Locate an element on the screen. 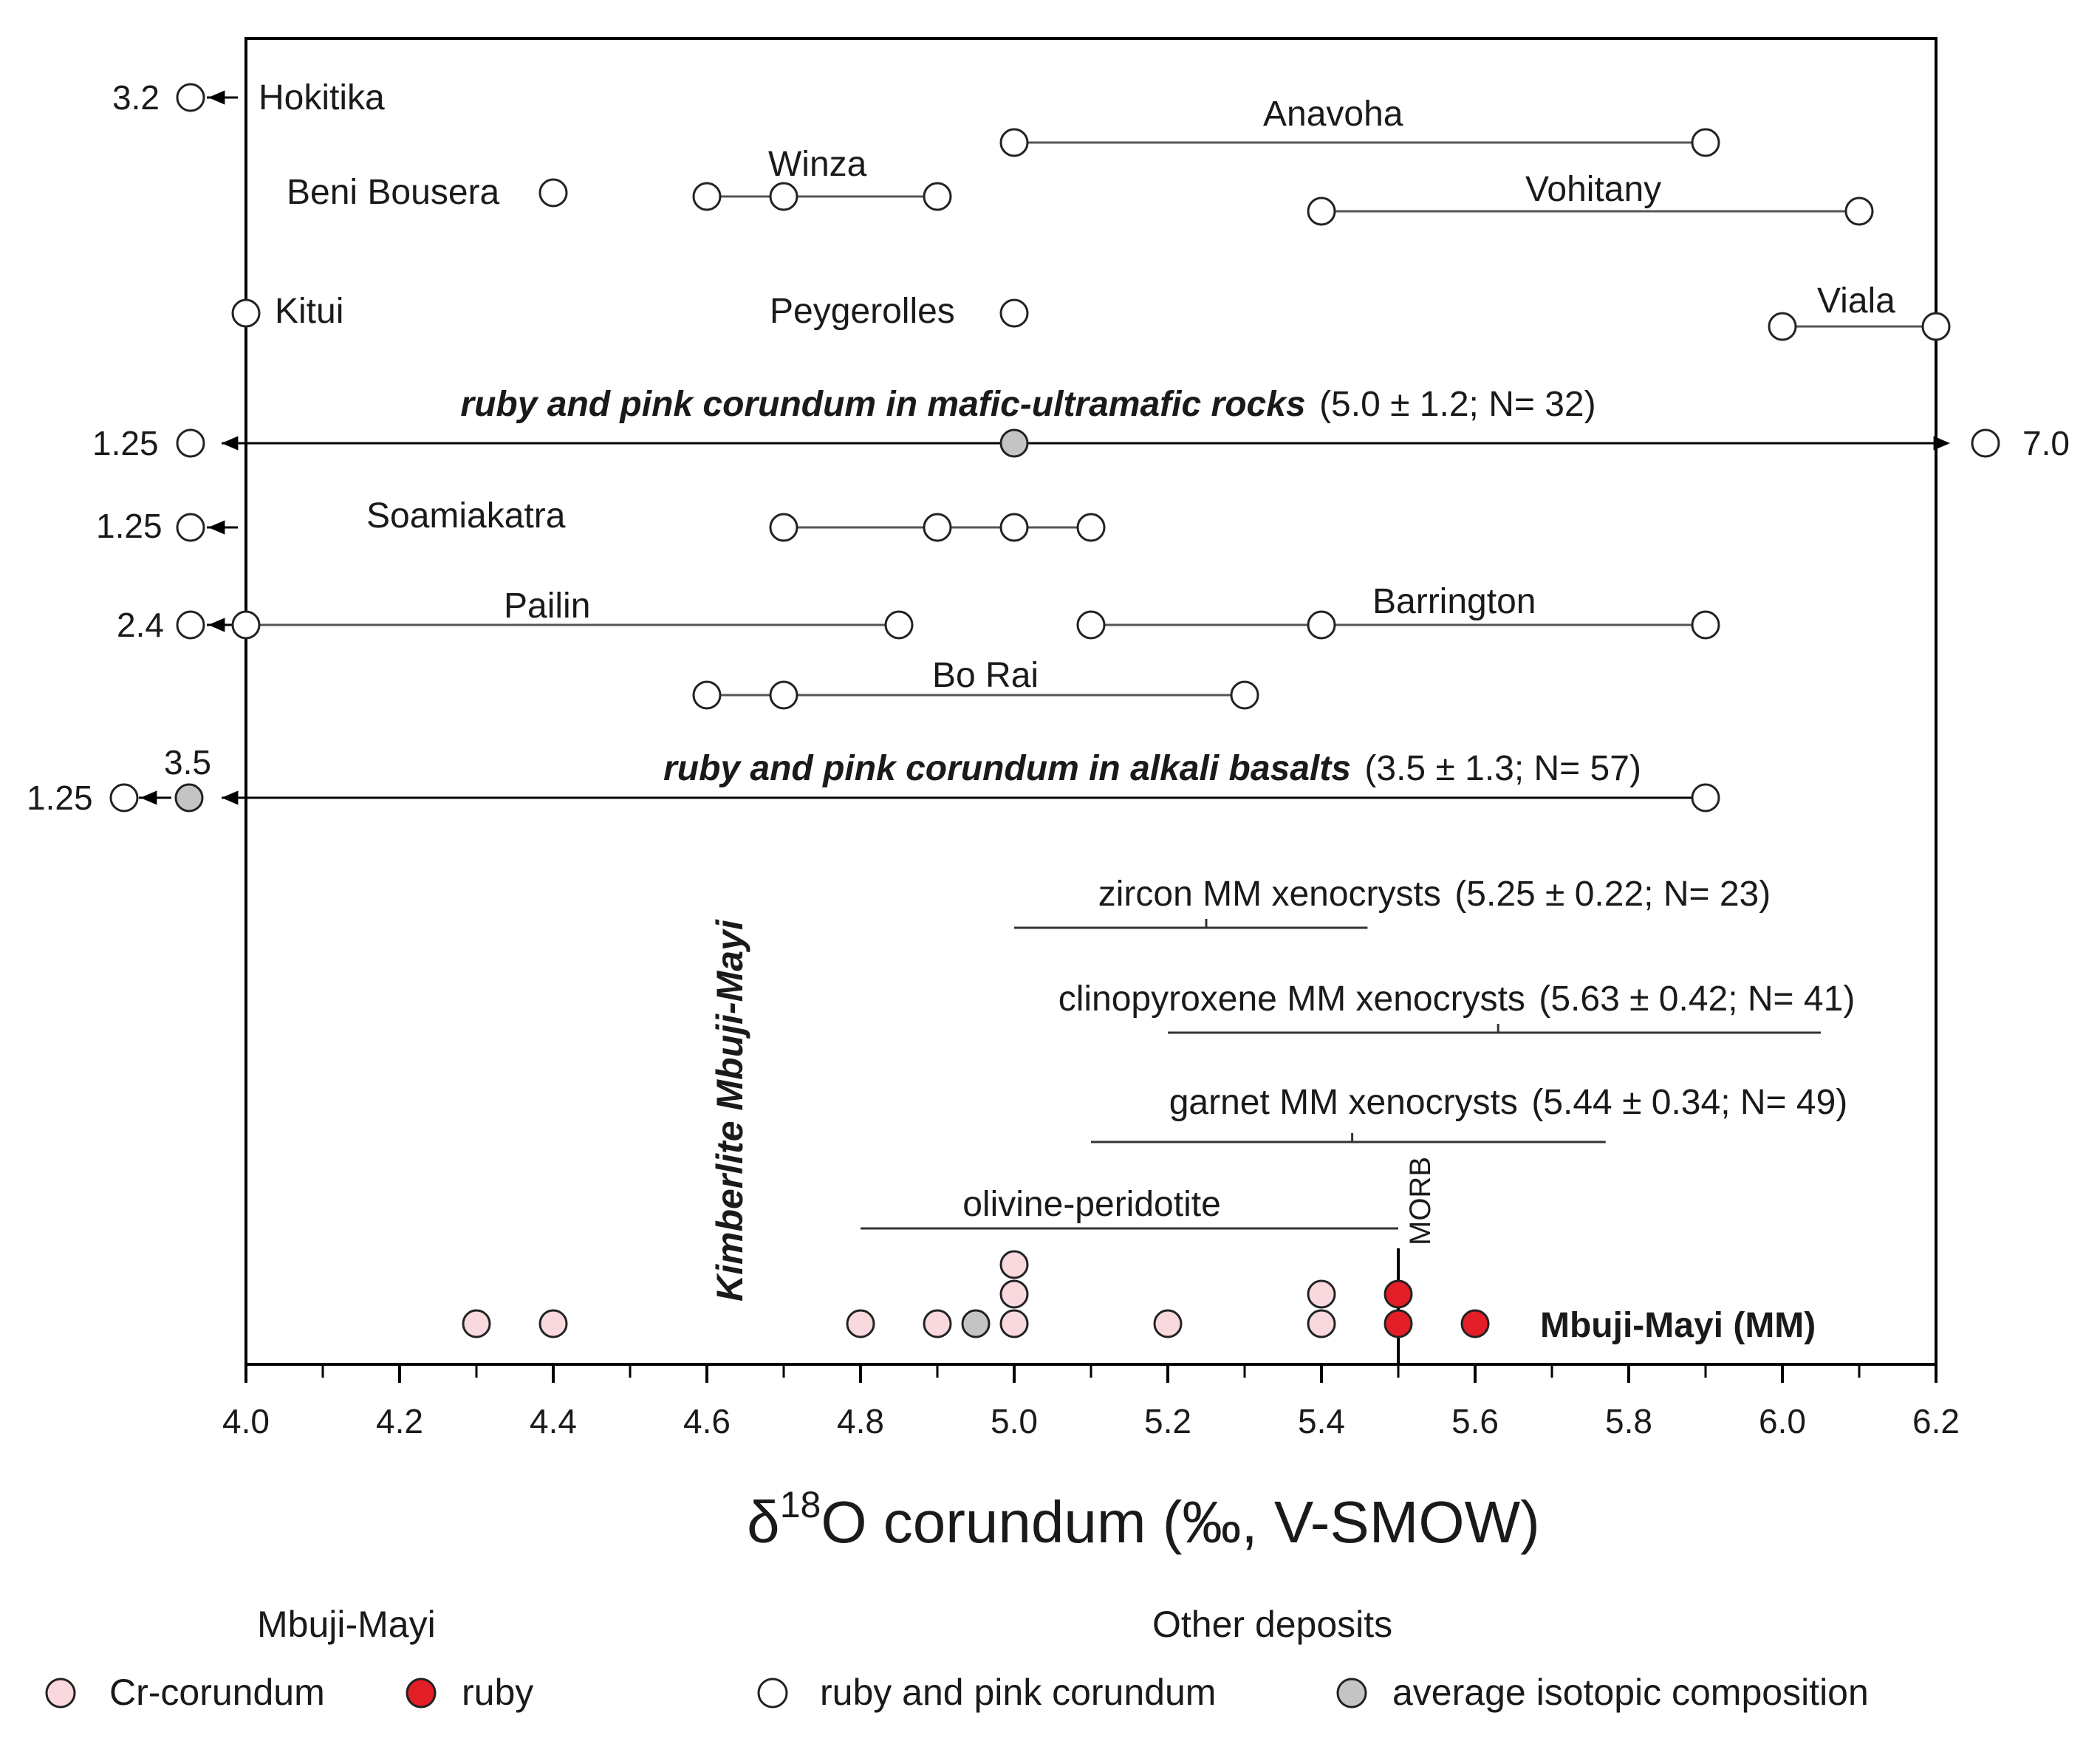 This screenshot has height=1744, width=2100. zircon-name: zircon MM xenocrysts is located at coordinates (1269, 895).